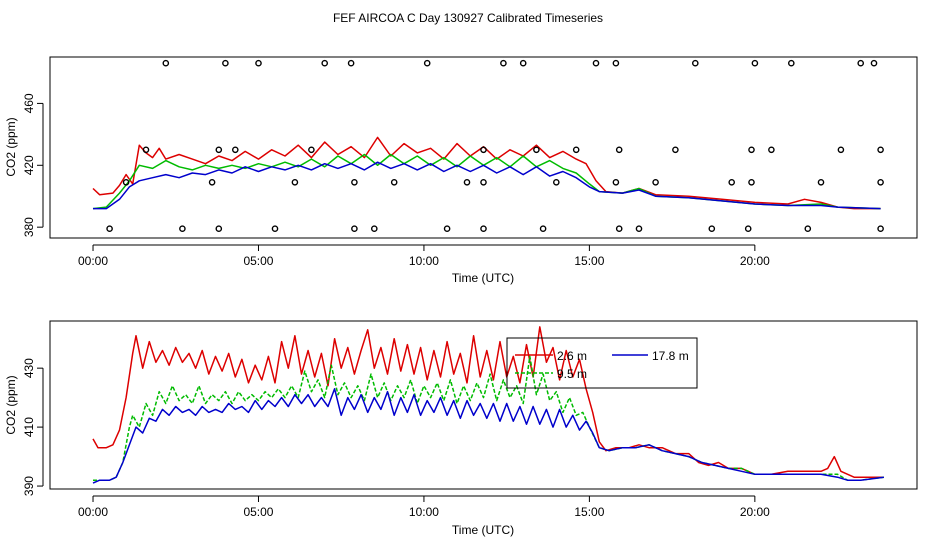 Image resolution: width=936 pixels, height=540 pixels. Describe the element at coordinates (93, 261) in the screenshot. I see `p0-x-tick-label-0: 00:00` at that location.